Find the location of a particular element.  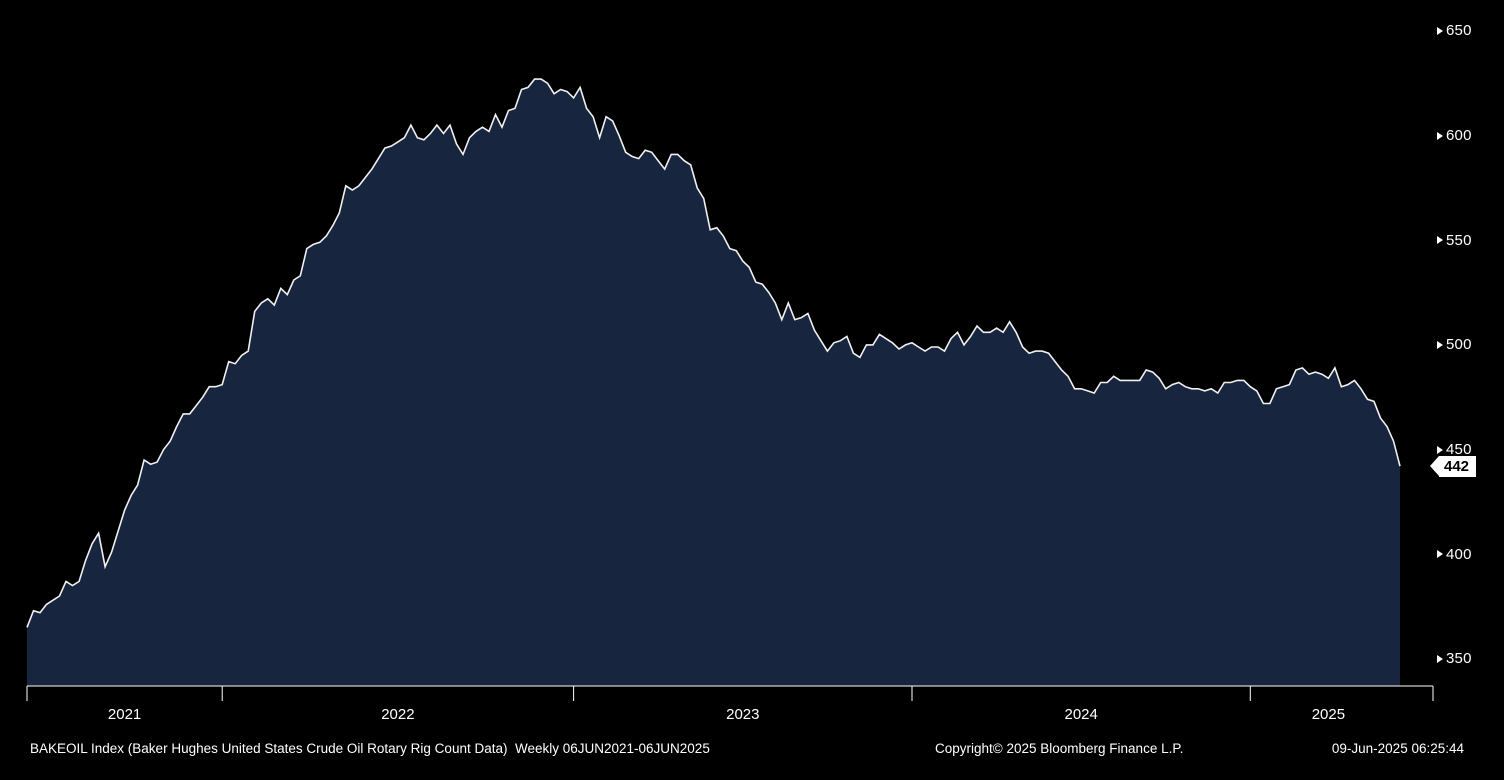

timestamp-text: 09-Jun-2025 06:25:44 is located at coordinates (1397, 748).